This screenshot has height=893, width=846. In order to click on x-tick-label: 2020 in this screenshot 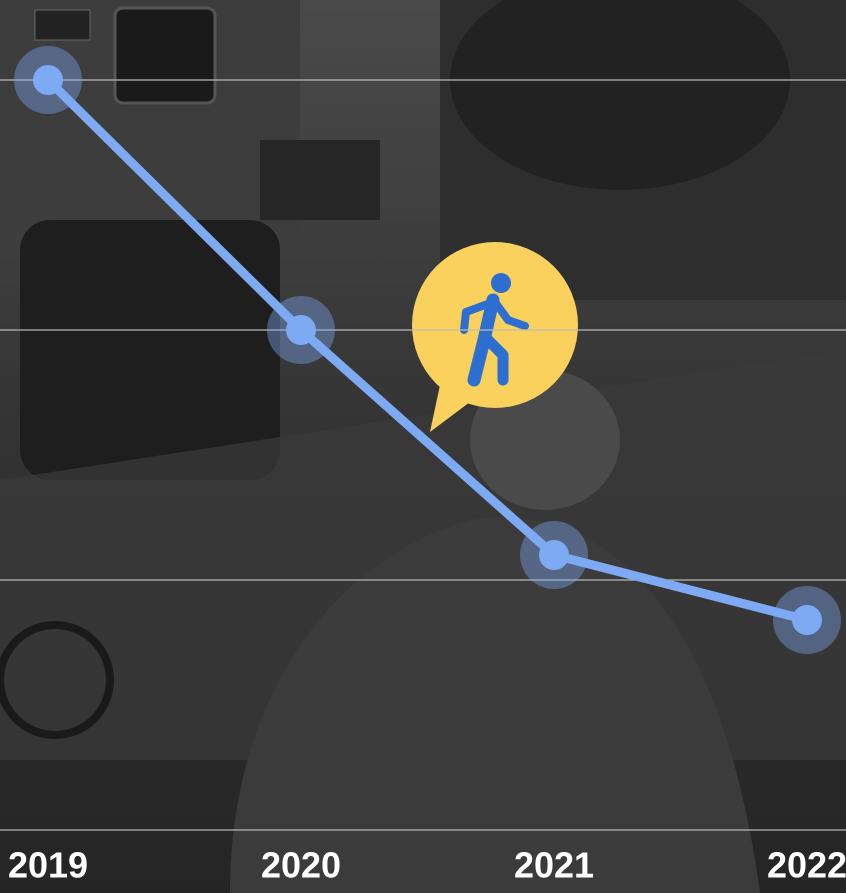, I will do `click(301, 865)`.